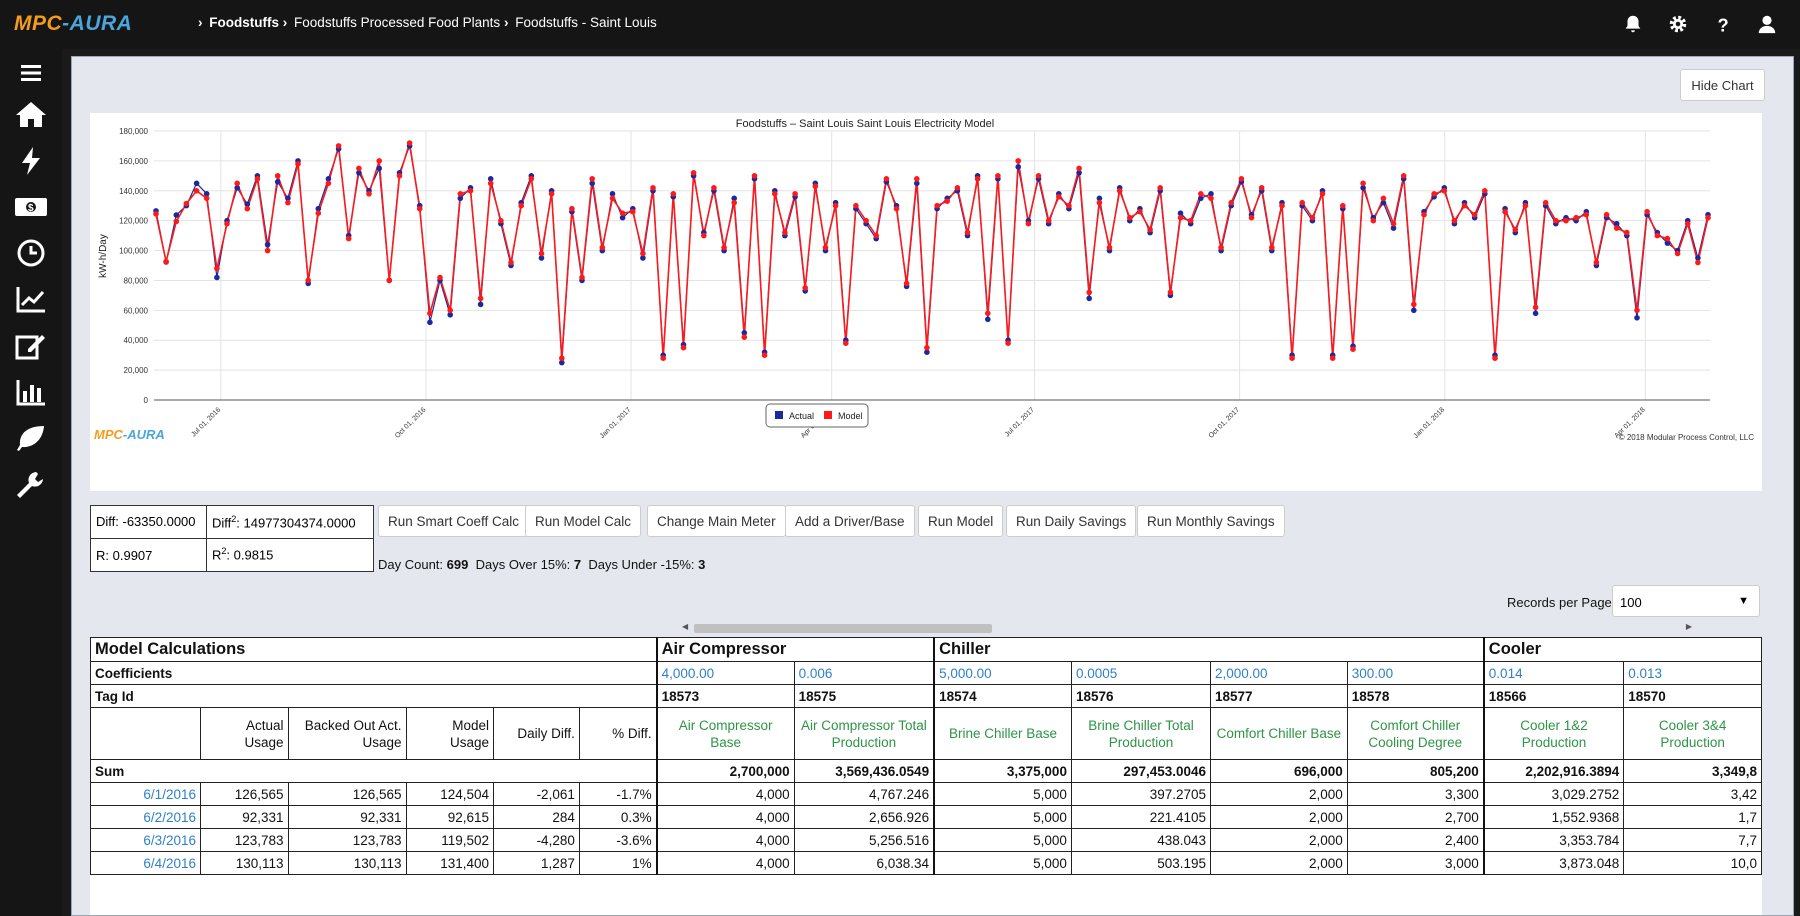 This screenshot has width=1800, height=916. I want to click on records-per-page-select: 100 ▼, so click(1686, 601).